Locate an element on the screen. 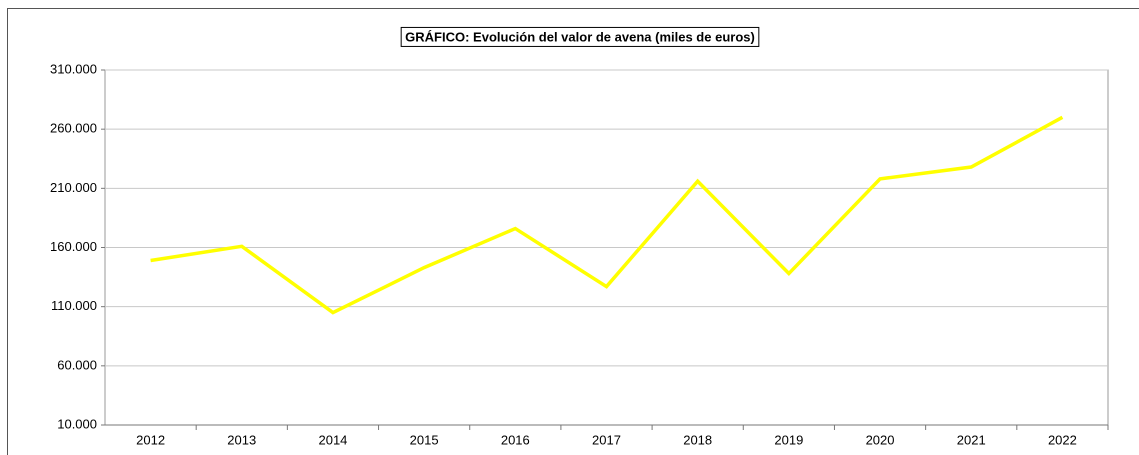  x-tick-label: 2018 is located at coordinates (697, 439).